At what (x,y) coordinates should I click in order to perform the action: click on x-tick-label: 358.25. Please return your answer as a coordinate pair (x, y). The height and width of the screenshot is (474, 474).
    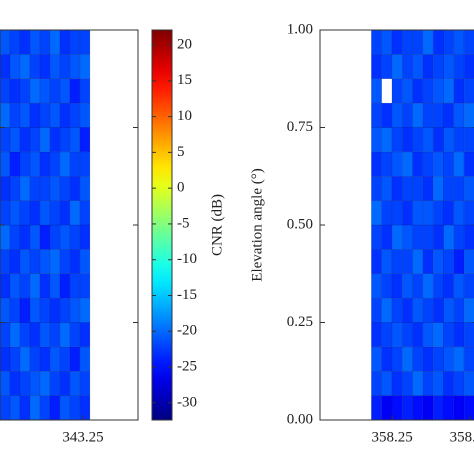
    Looking at the image, I should click on (392, 437).